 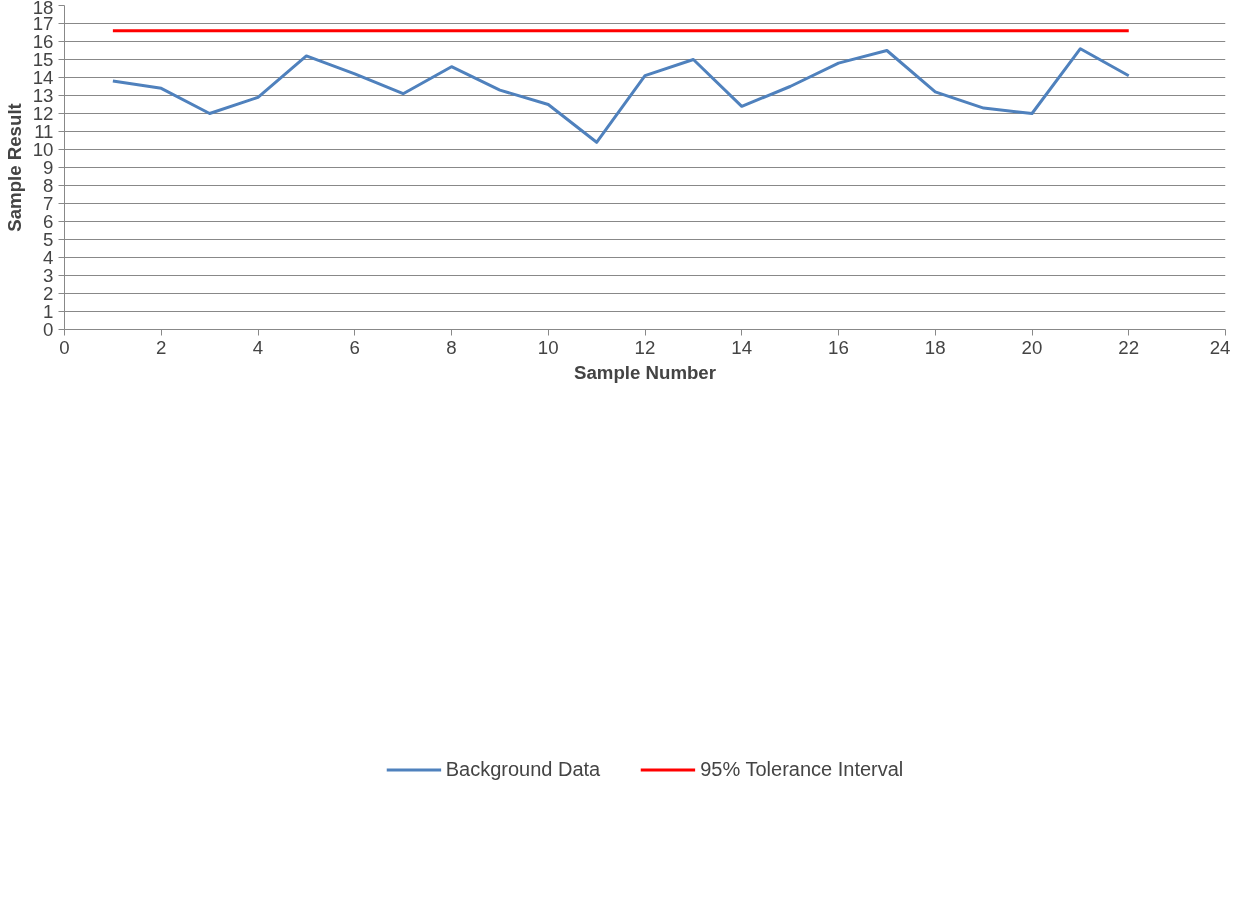 I want to click on x-tick-label: 0, so click(x=64, y=347).